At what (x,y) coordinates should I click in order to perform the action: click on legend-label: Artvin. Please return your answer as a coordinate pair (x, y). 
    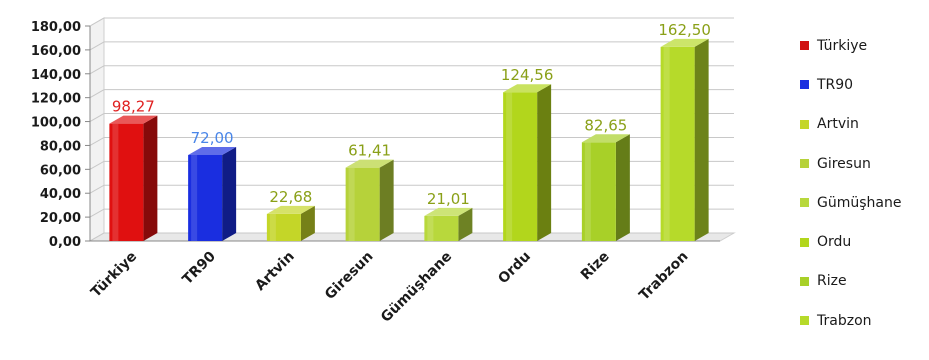
    Looking at the image, I should click on (838, 124).